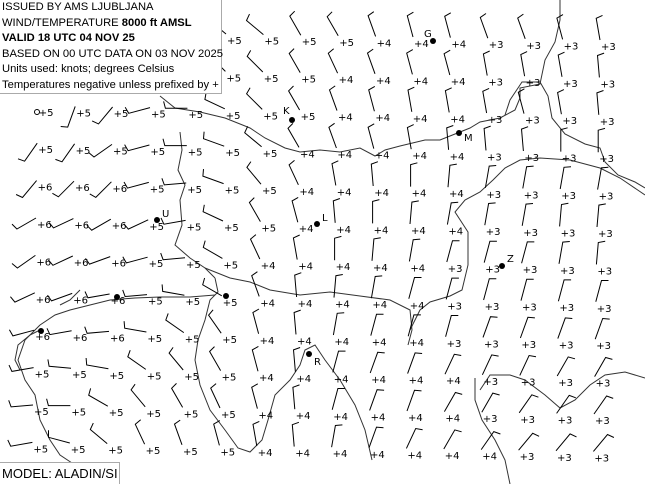 The width and height of the screenshot is (645, 484). Describe the element at coordinates (317, 362) in the screenshot. I see `station-label-r: R` at that location.